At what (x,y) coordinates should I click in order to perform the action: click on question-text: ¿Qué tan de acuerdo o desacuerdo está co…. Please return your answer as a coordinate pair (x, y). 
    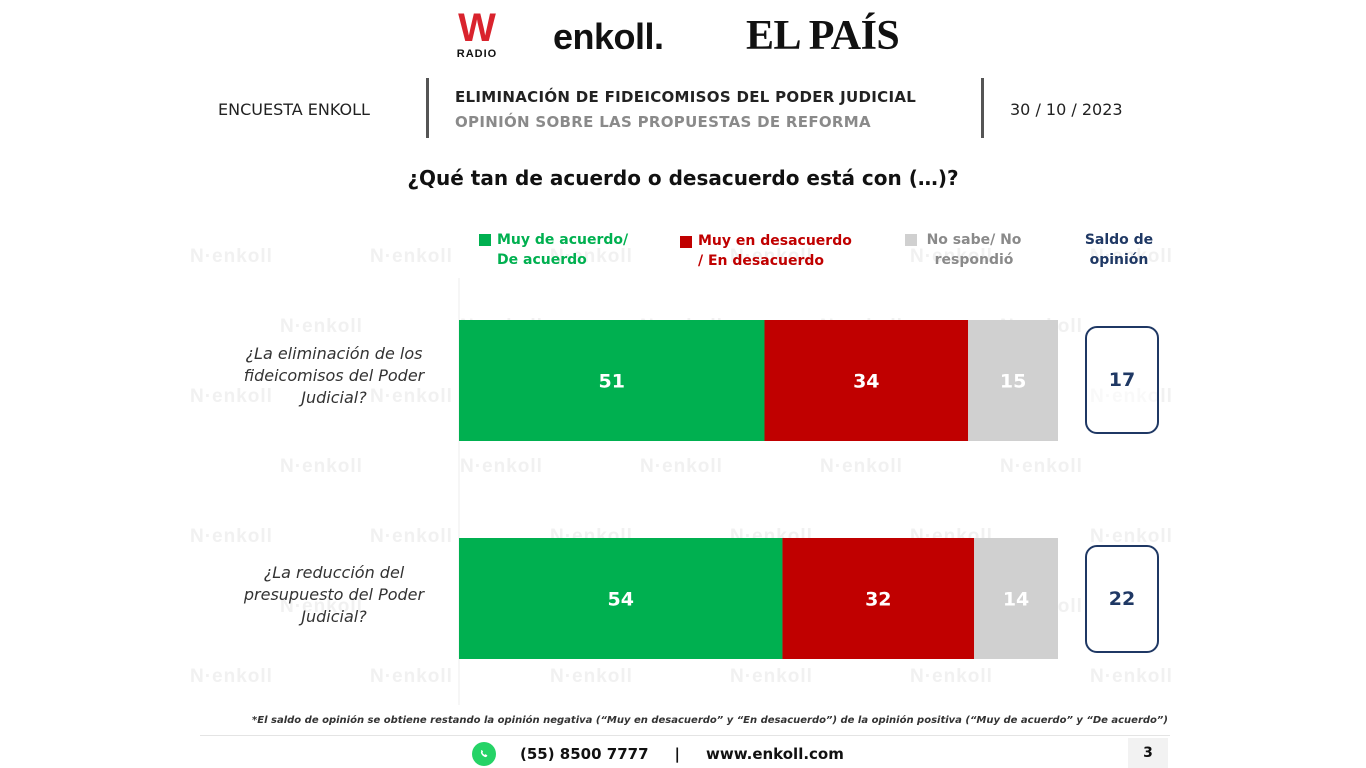
    Looking at the image, I should click on (683, 178).